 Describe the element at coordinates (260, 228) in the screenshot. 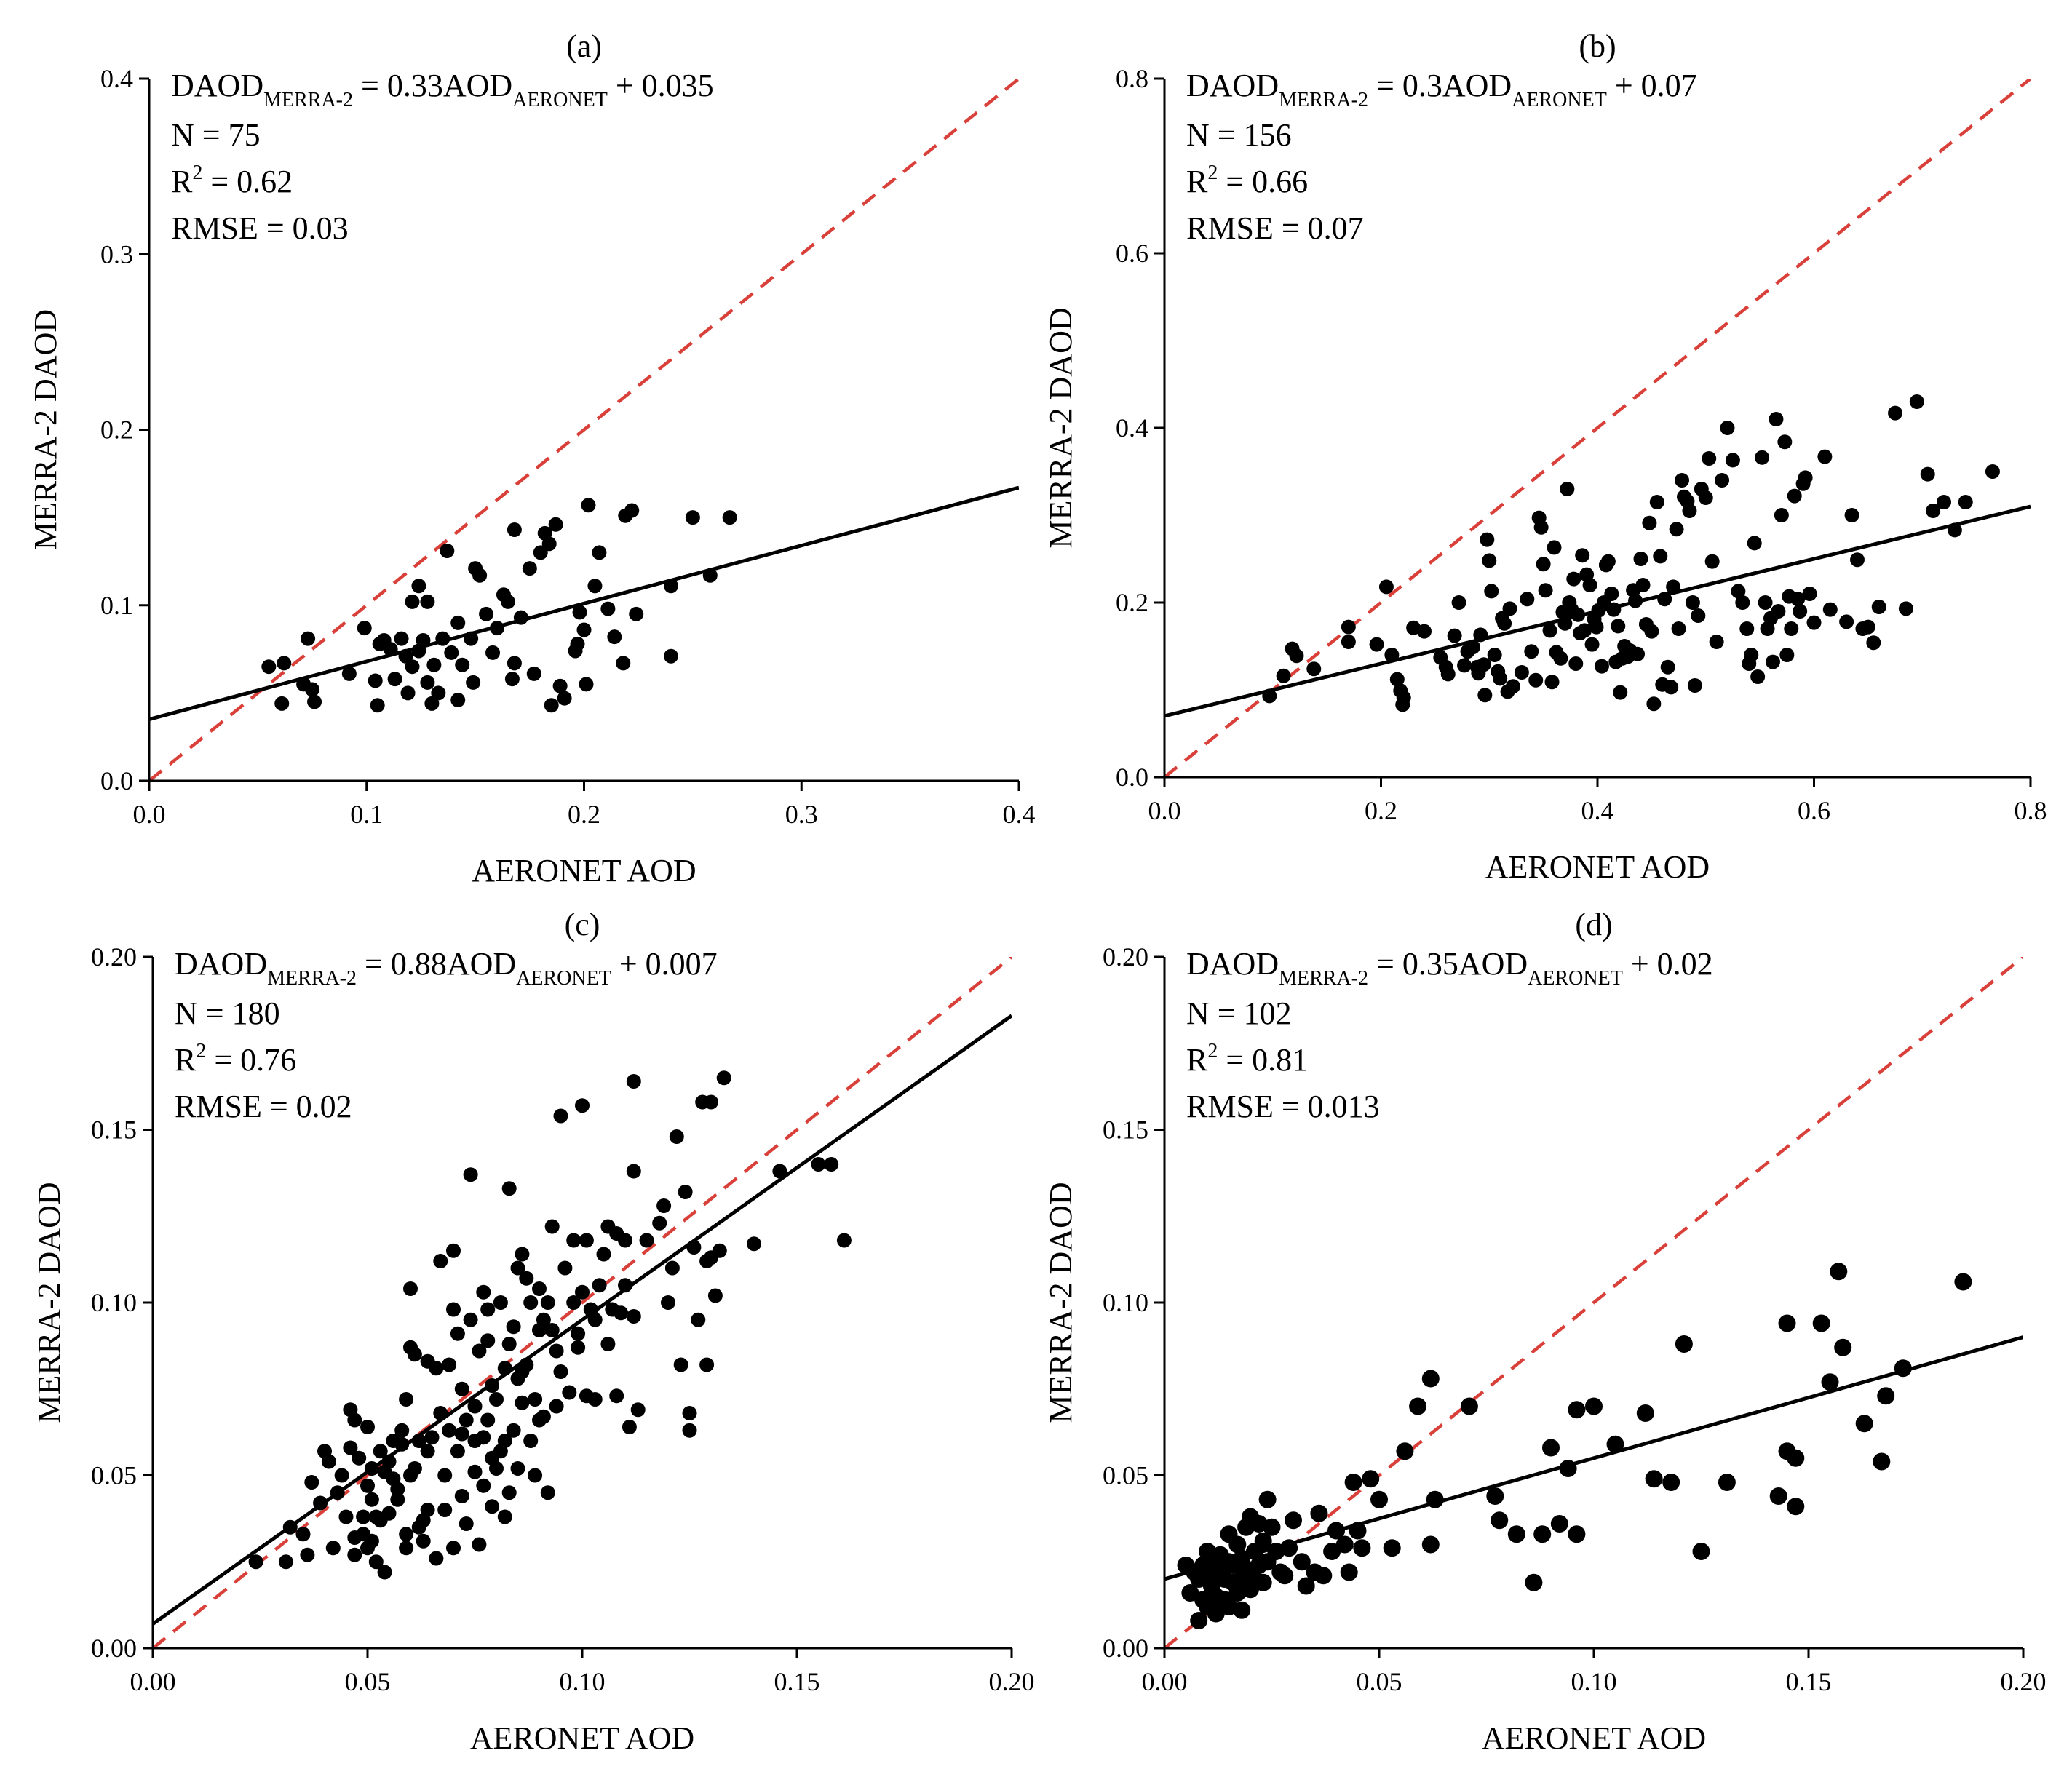

I see `rmse: RMSE = 0.03` at that location.